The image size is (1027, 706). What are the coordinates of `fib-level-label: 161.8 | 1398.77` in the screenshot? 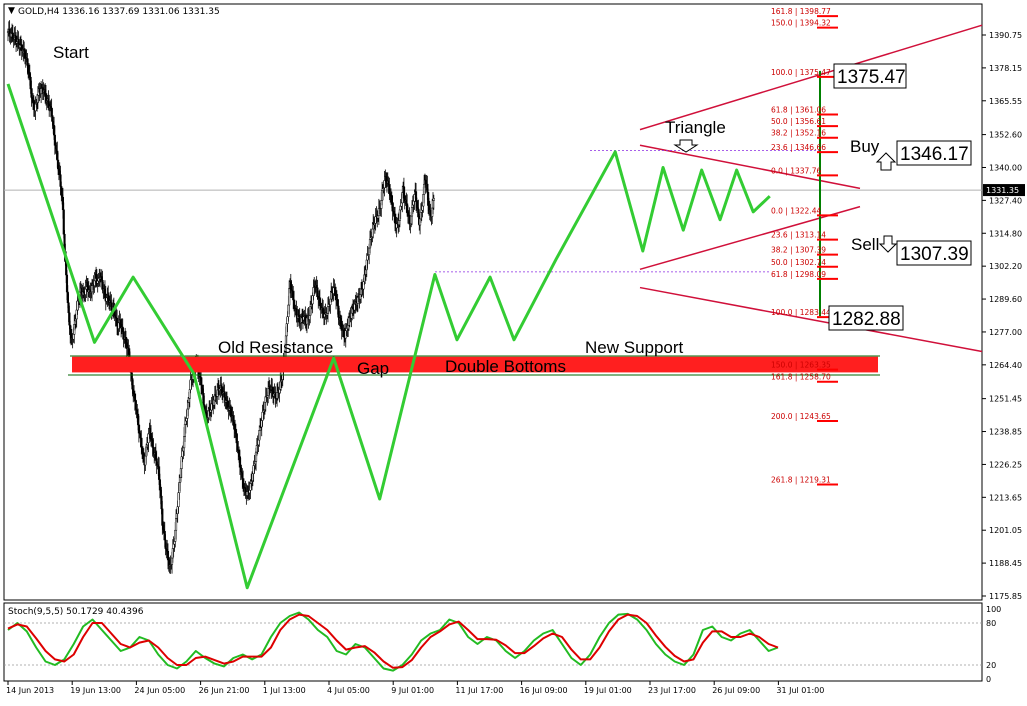 It's located at (801, 11).